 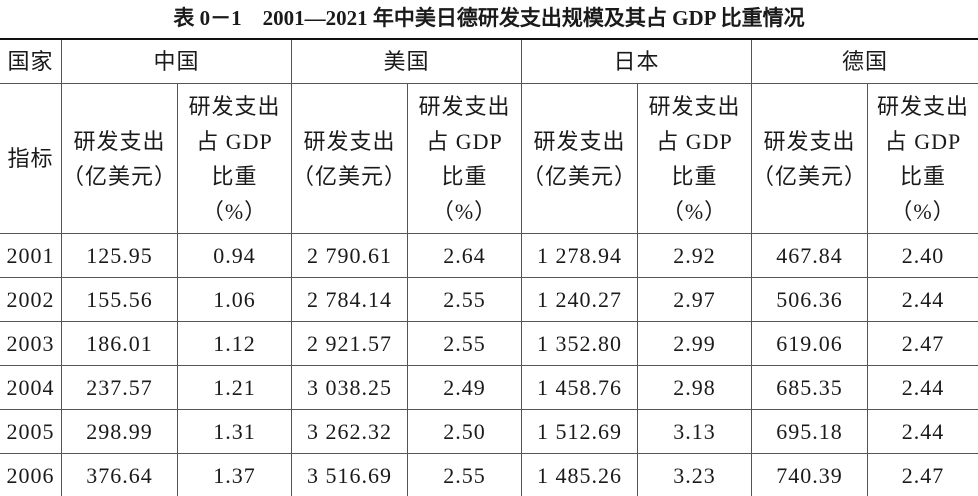 I want to click on data-cell: 186.01, so click(x=120, y=344).